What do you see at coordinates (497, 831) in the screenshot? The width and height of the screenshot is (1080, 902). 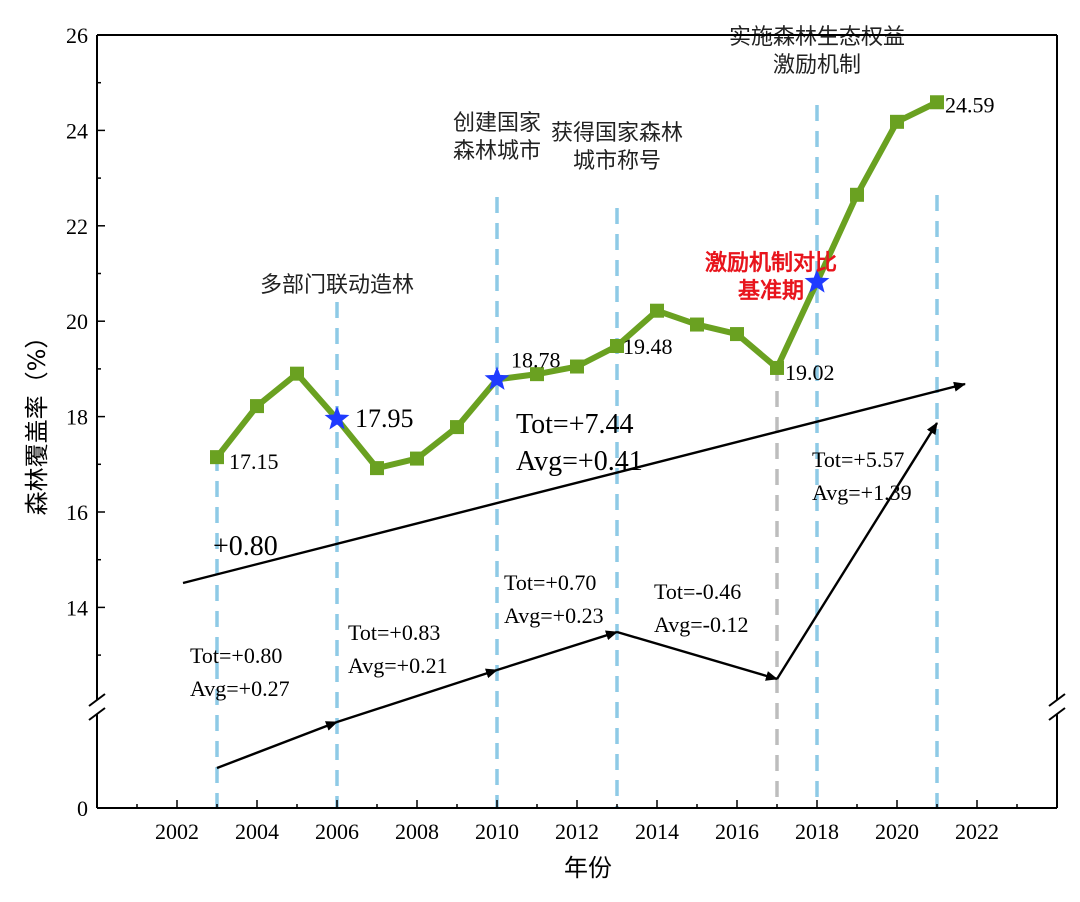 I see `x-tick-label-2010: 2010` at bounding box center [497, 831].